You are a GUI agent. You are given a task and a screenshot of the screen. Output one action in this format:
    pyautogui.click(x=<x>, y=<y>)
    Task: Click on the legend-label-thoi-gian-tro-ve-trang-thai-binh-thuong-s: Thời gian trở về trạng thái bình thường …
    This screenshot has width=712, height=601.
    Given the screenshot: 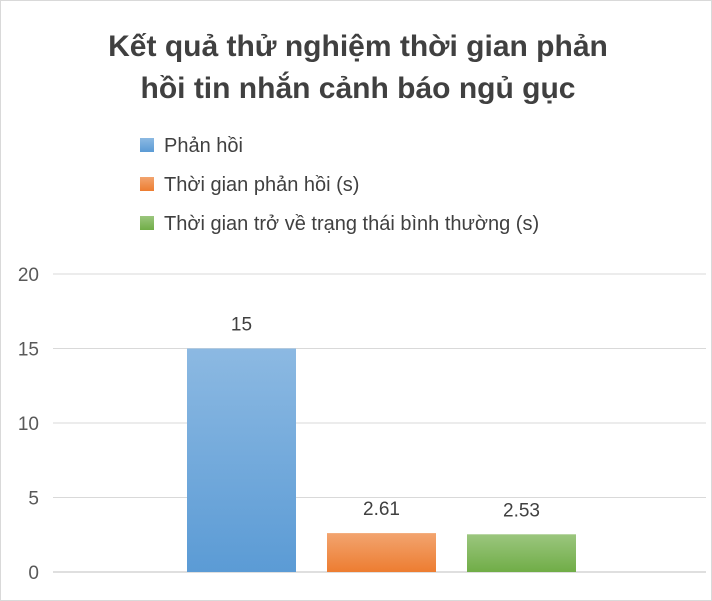 What is the action you would take?
    pyautogui.click(x=351, y=224)
    